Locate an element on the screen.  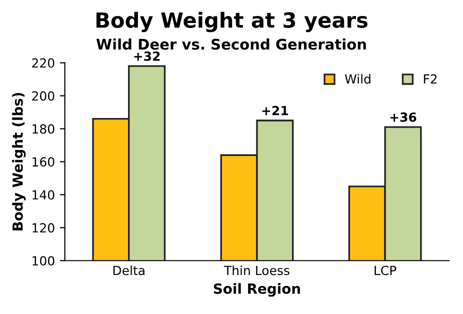
y-tick-label: 100 is located at coordinates (43, 261).